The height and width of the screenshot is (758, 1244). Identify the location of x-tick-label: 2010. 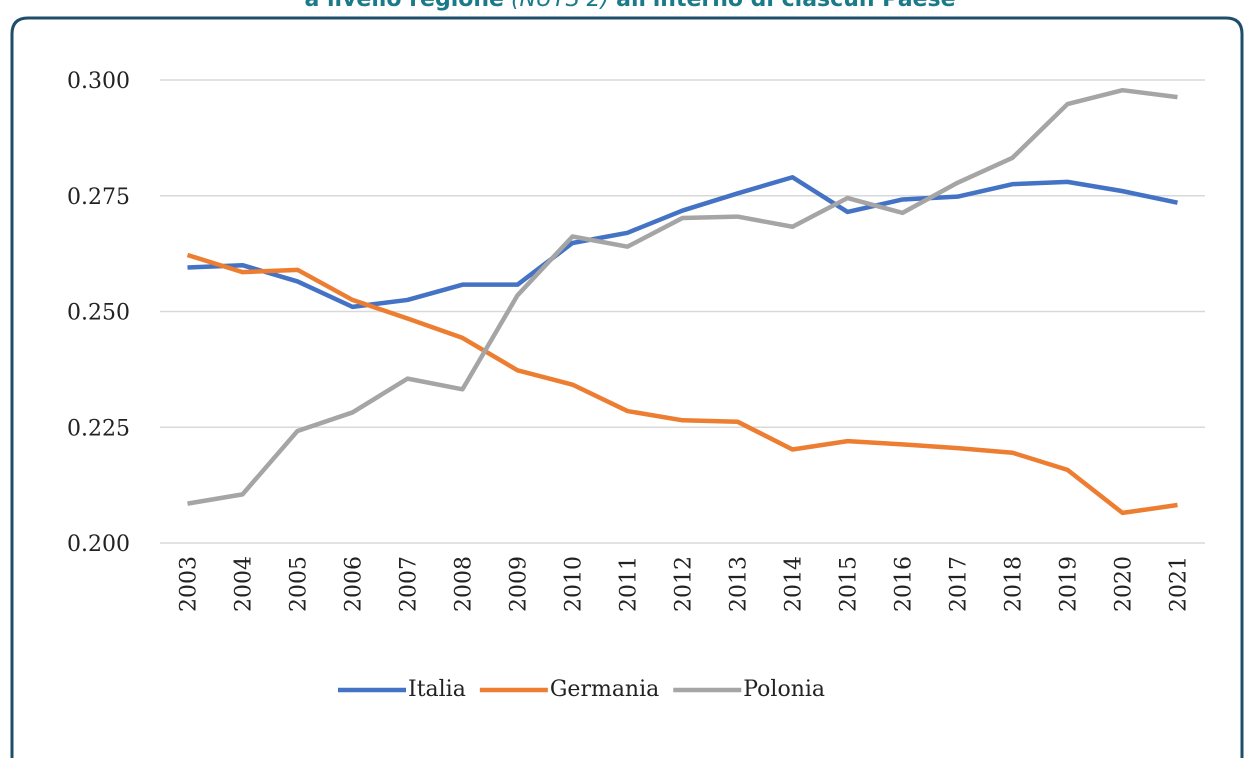
(574, 584).